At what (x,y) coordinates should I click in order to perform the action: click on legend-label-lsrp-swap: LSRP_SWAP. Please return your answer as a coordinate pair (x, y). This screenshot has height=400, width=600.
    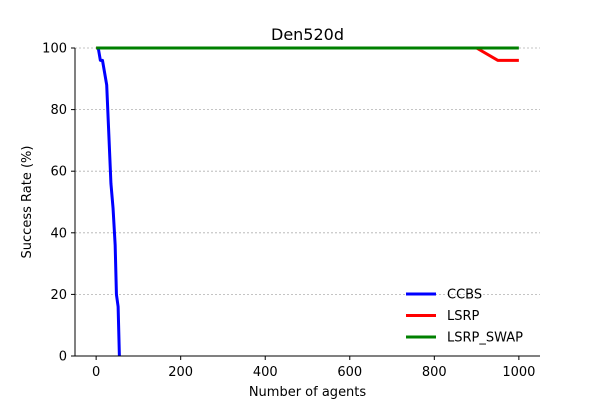
    Looking at the image, I should click on (485, 338).